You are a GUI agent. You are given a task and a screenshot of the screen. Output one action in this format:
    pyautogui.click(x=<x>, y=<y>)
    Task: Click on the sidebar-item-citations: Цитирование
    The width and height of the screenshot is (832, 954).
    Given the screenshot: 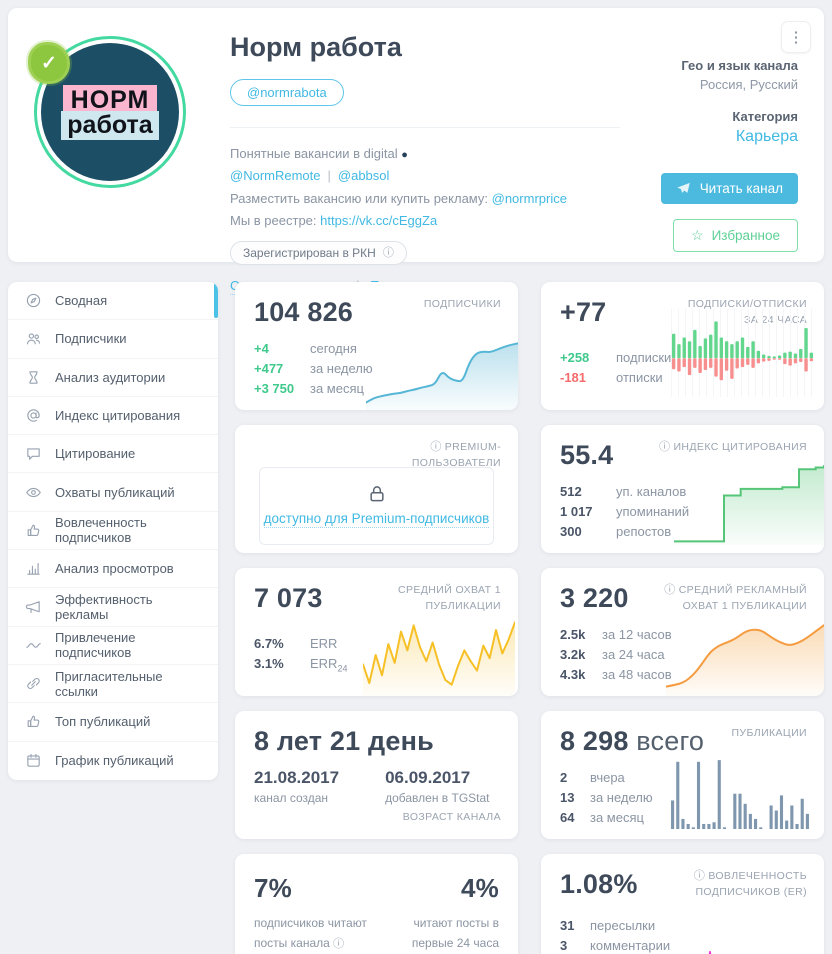 What is the action you would take?
    pyautogui.click(x=113, y=454)
    